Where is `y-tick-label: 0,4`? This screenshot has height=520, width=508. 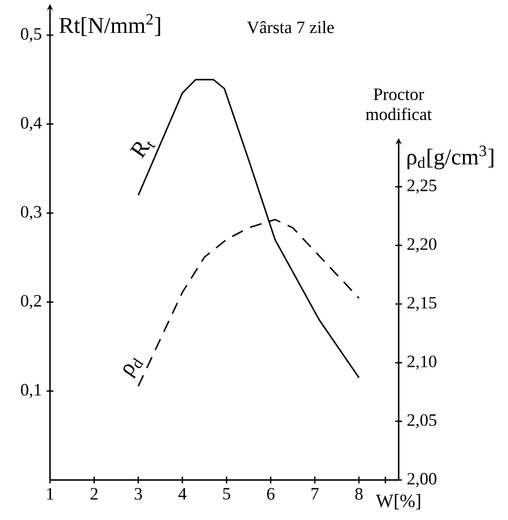 y-tick-label: 0,4 is located at coordinates (31, 124).